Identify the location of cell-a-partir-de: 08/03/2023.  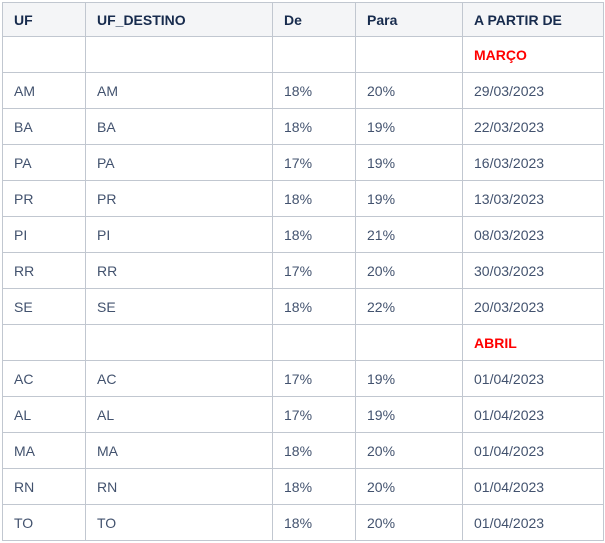
(533, 234).